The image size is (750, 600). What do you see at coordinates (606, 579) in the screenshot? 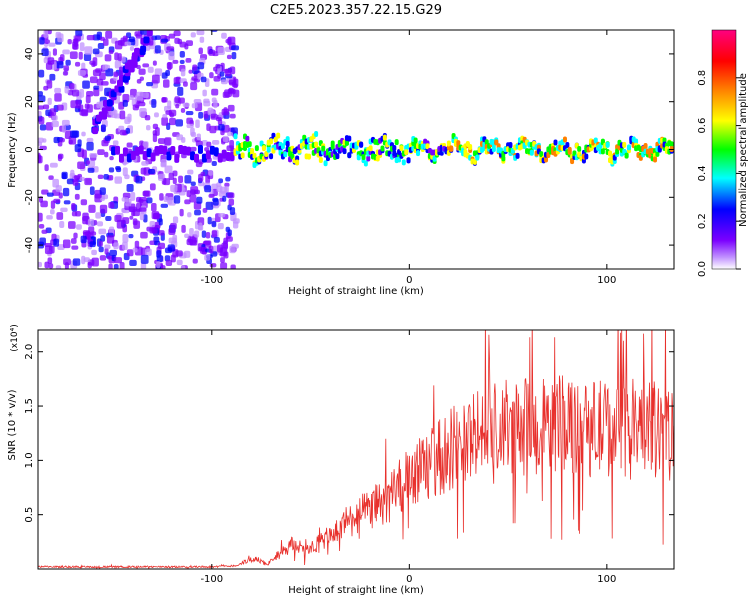
I see `x-tick-label: 100` at bounding box center [606, 579].